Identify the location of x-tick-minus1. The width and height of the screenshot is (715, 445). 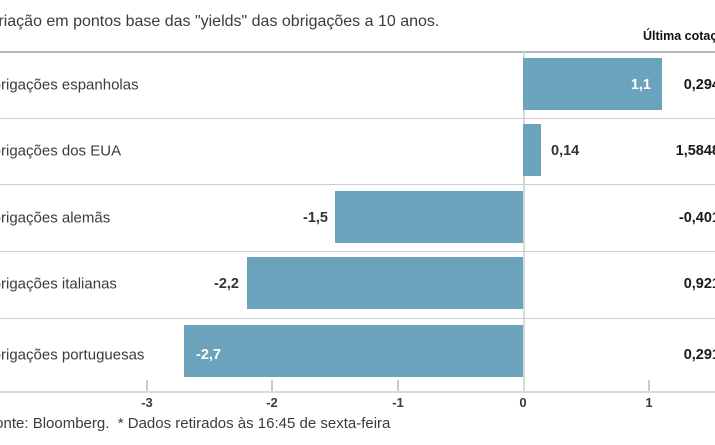
(398, 385).